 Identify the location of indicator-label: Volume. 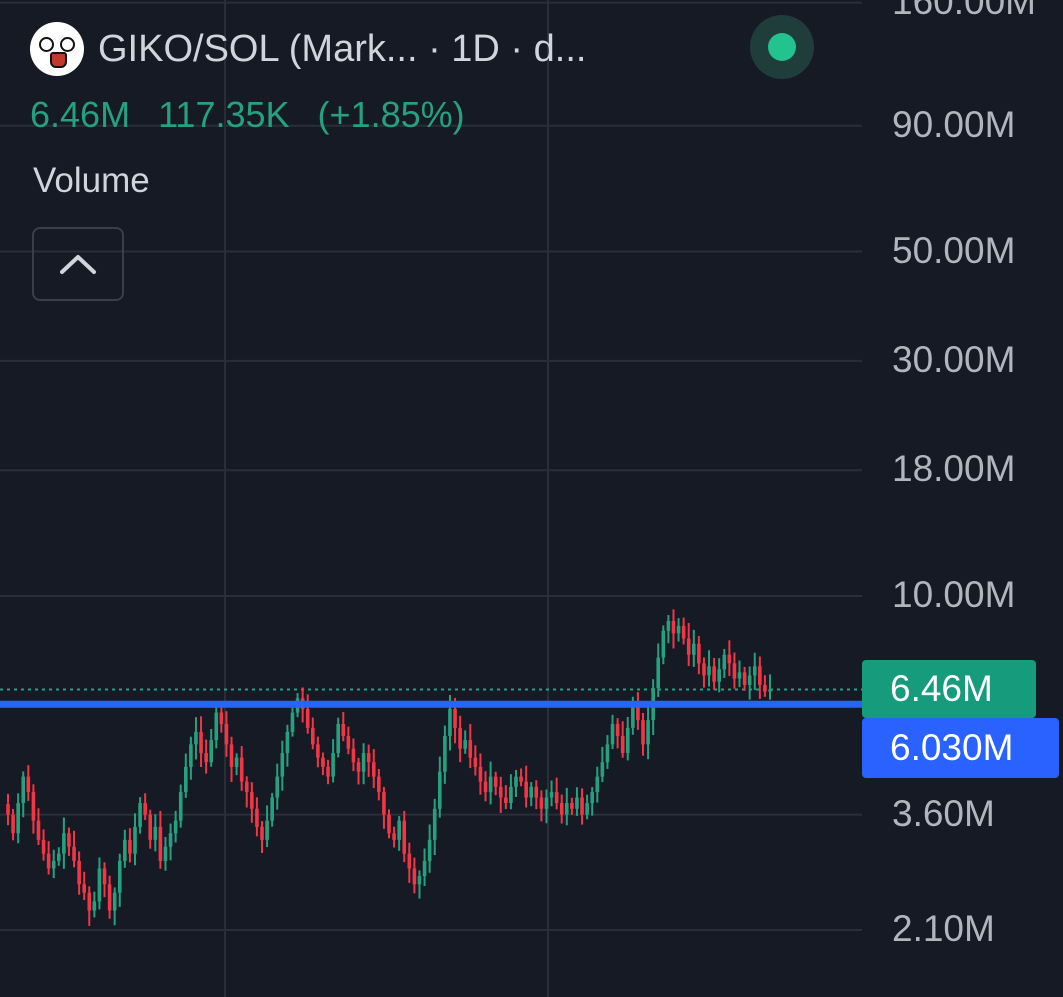
(91, 180).